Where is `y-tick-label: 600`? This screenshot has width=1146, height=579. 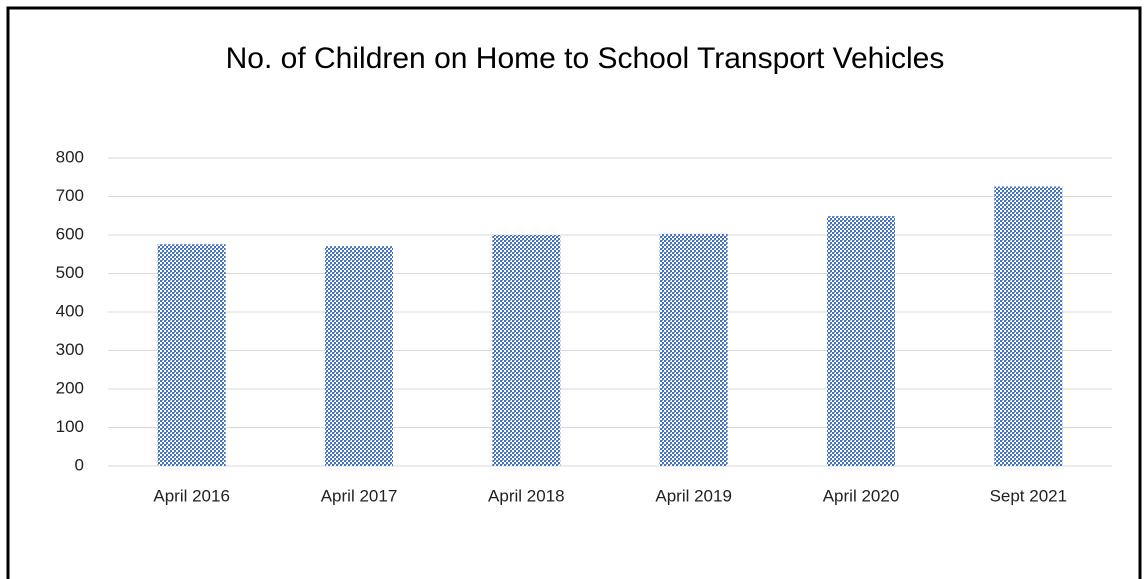 y-tick-label: 600 is located at coordinates (70, 233).